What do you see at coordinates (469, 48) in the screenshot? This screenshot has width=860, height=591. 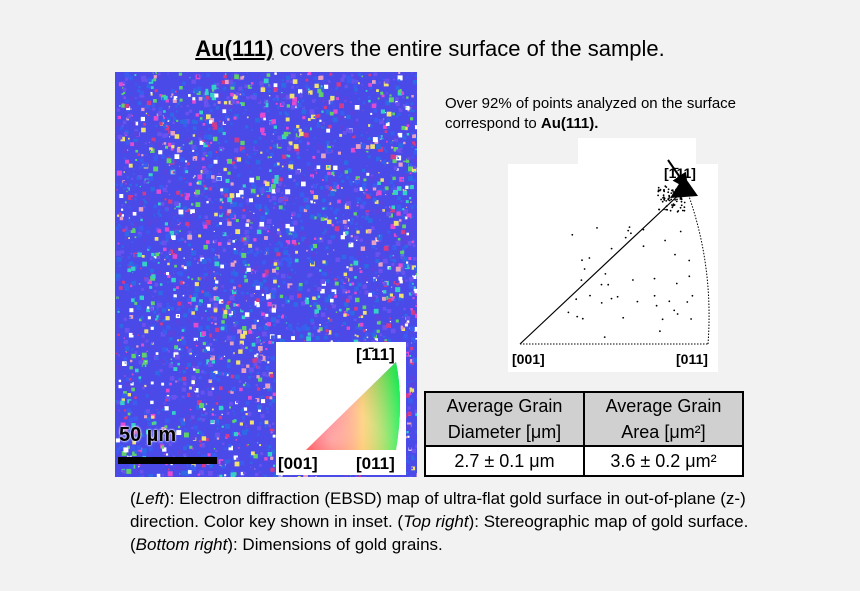 I see `title-rest: covers the entire surface of the sample.` at bounding box center [469, 48].